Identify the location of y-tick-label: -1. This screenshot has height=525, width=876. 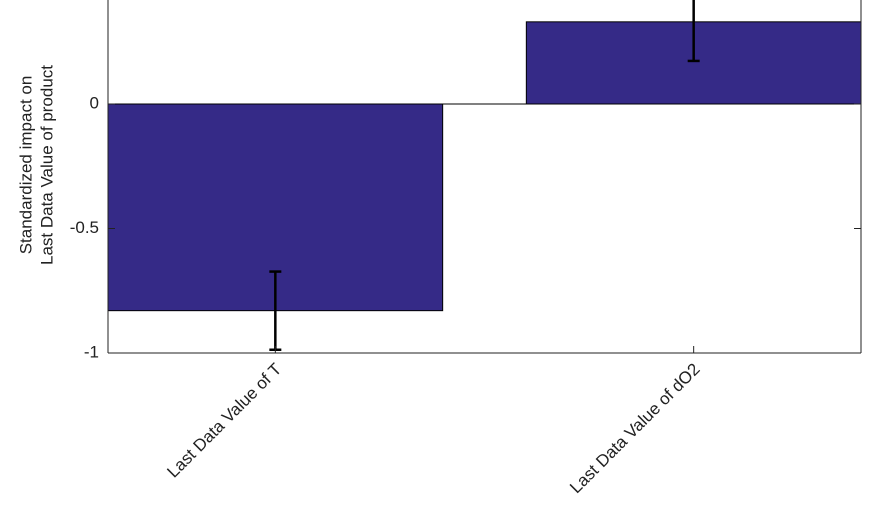
(91, 351).